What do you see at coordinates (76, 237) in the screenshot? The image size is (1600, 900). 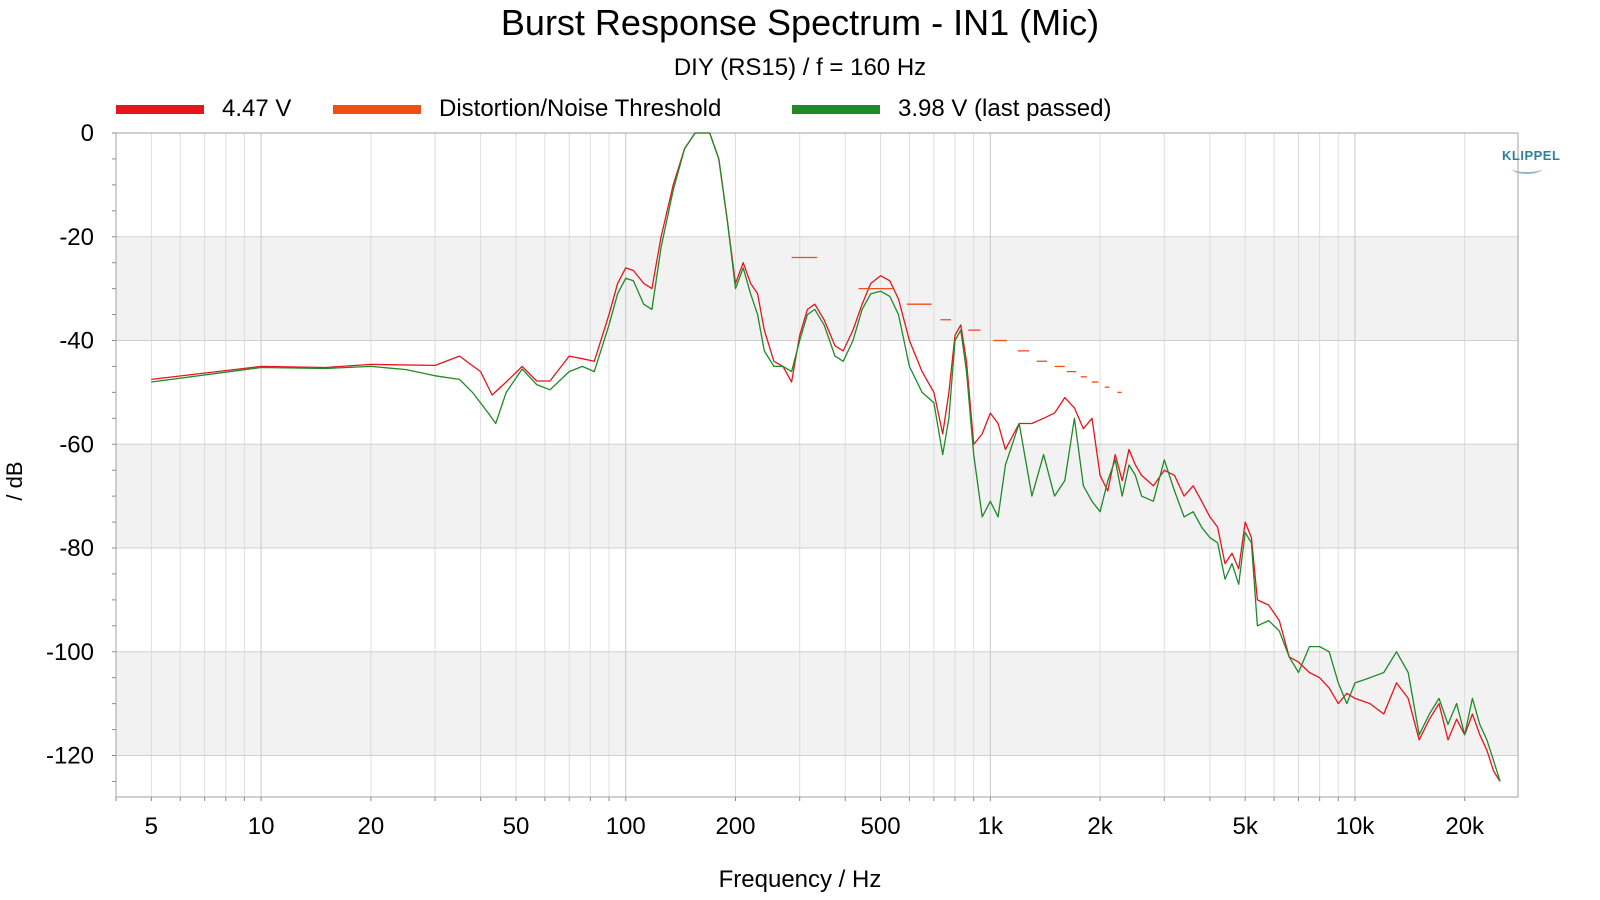 I see `y-tick-label: -20` at bounding box center [76, 237].